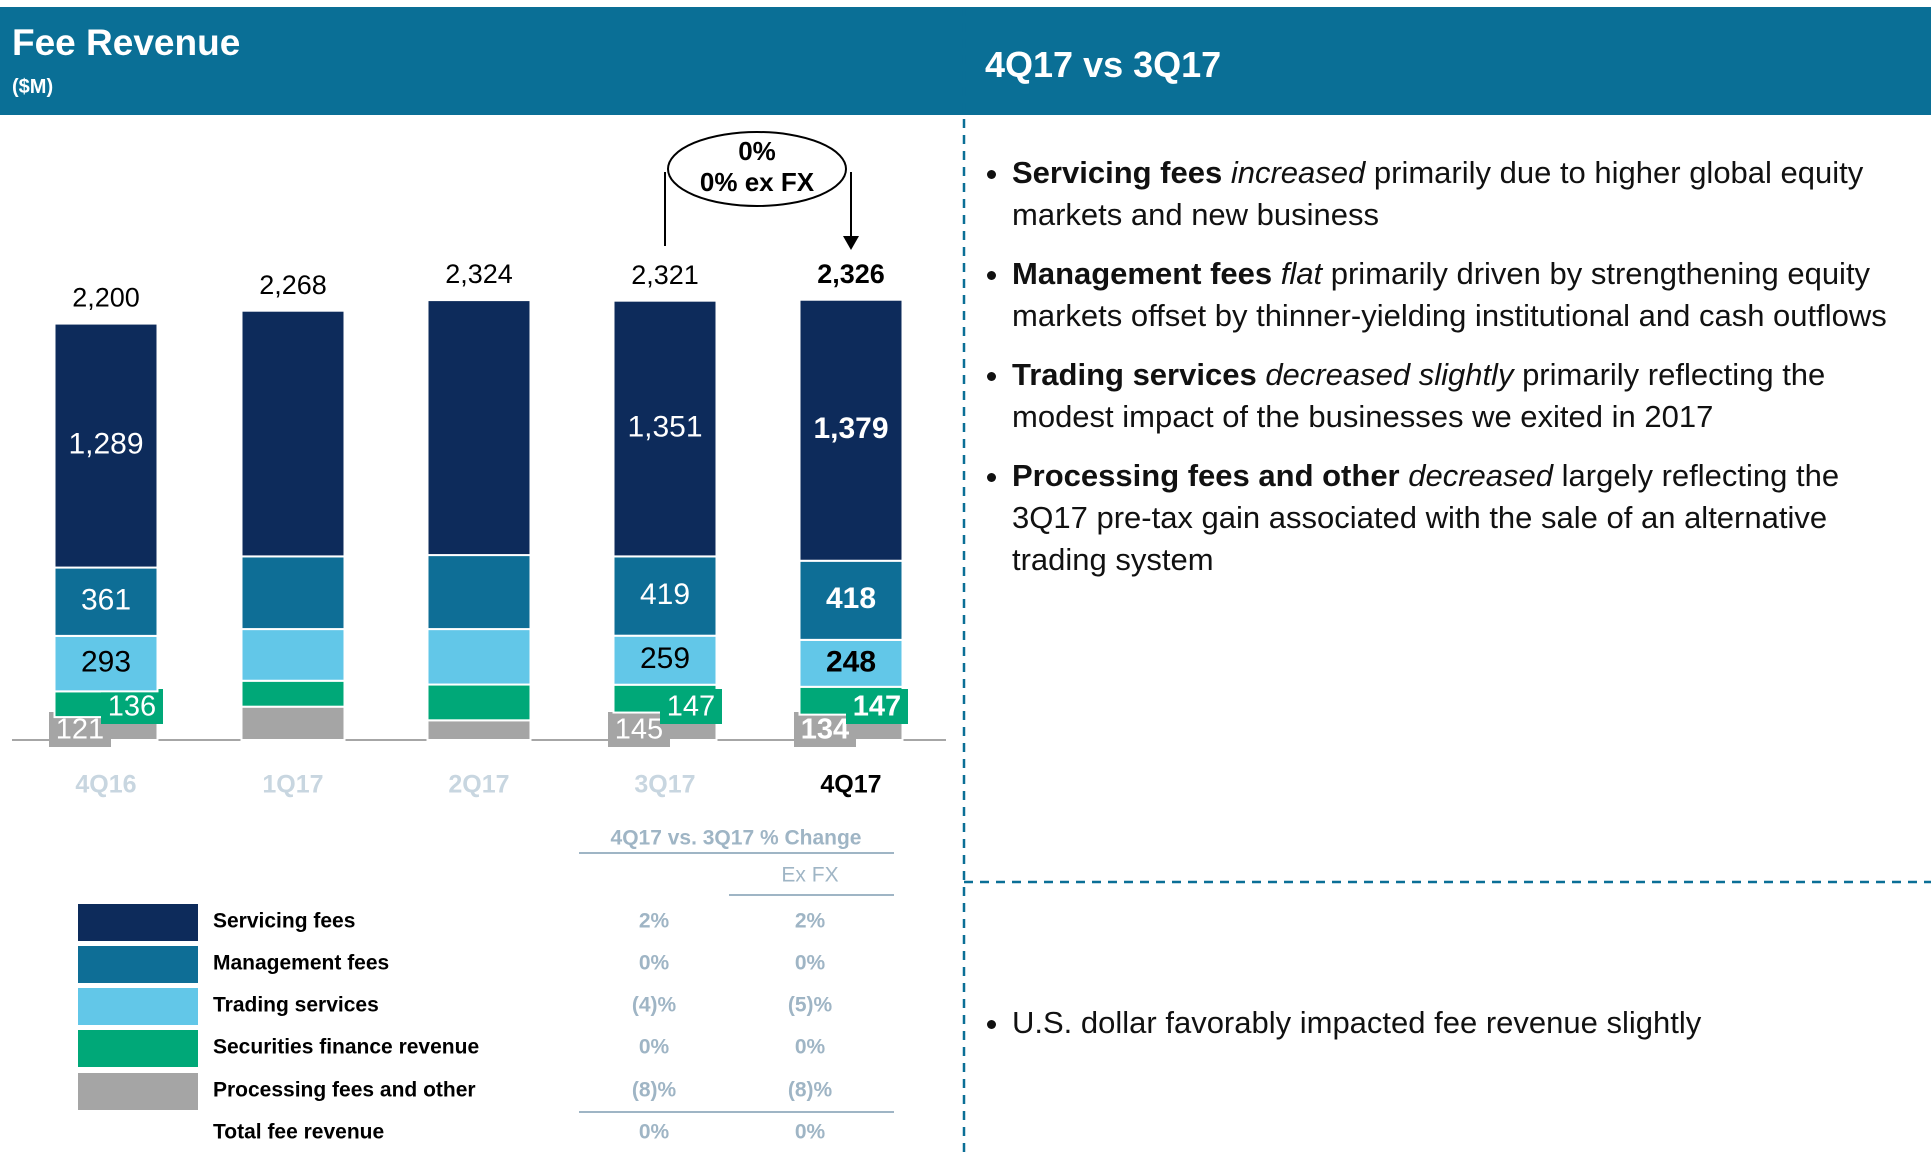 Image resolution: width=1931 pixels, height=1155 pixels. I want to click on legend-label: Servicing fees, so click(284, 921).